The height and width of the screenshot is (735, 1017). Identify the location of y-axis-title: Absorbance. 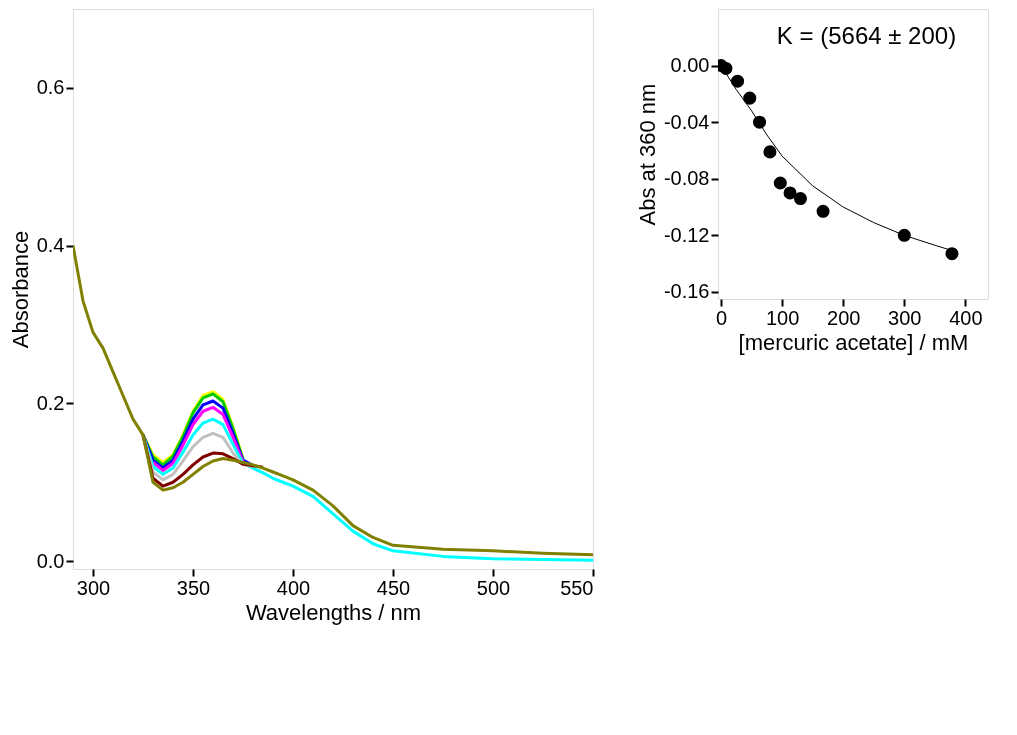
(20, 289).